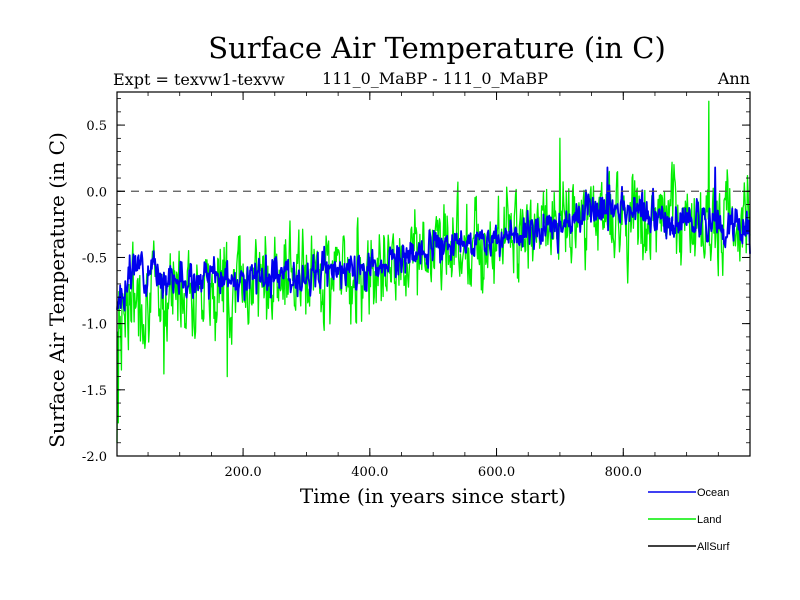 This screenshot has height=600, width=800. I want to click on chart-subtitle-center: 111_0_MaBP - 111_0_MaBP, so click(435, 78).